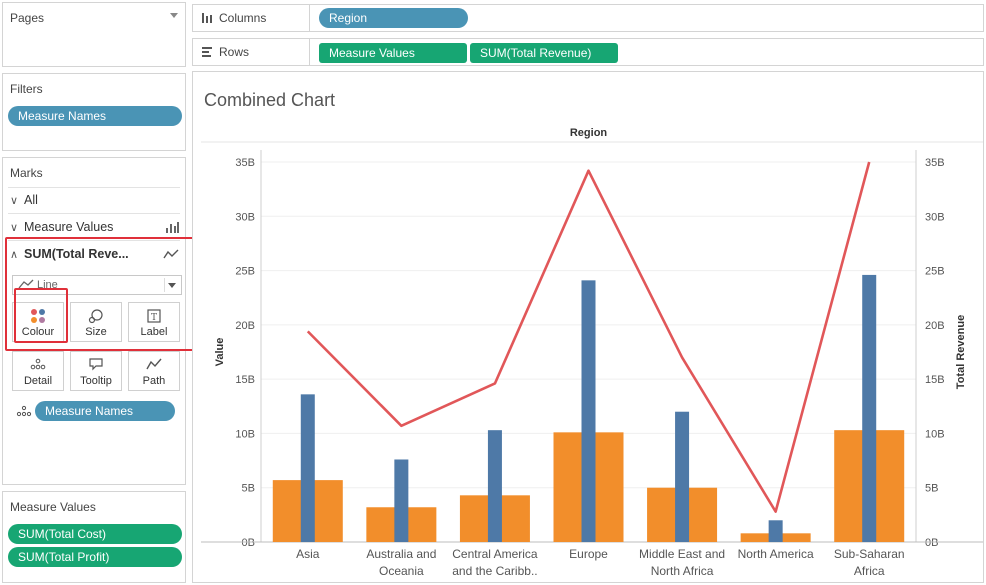 The height and width of the screenshot is (585, 986). I want to click on measure-pill-total-profit: SUM(Total Profit), so click(95, 557).